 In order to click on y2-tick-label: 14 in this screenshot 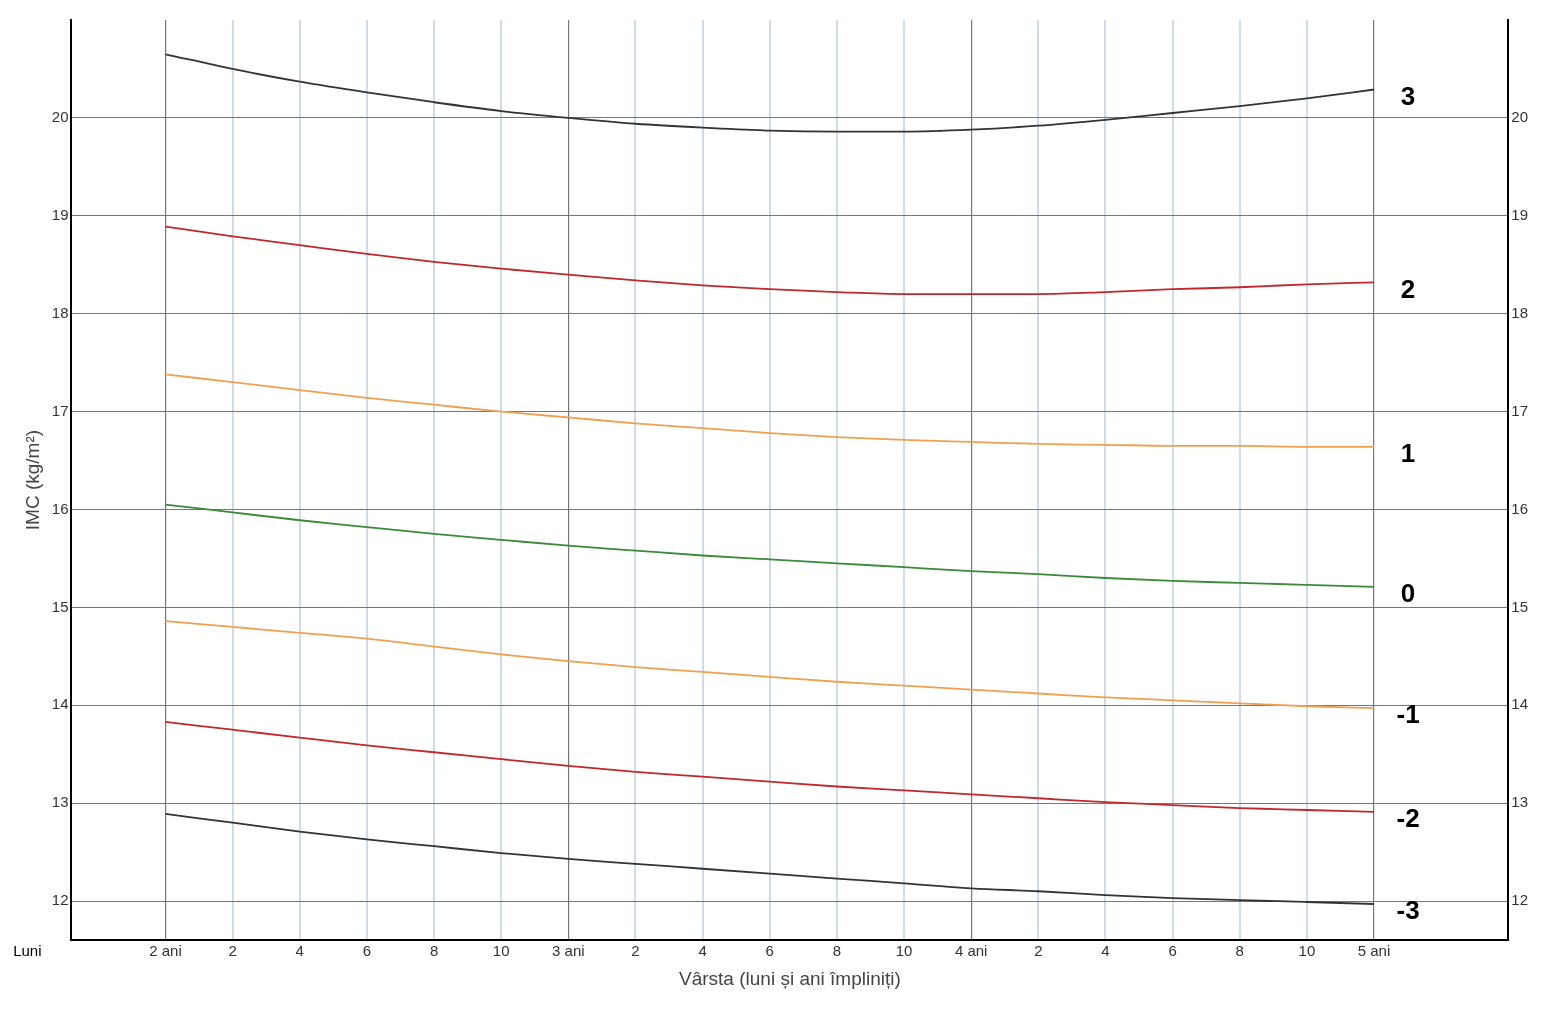, I will do `click(1519, 704)`.